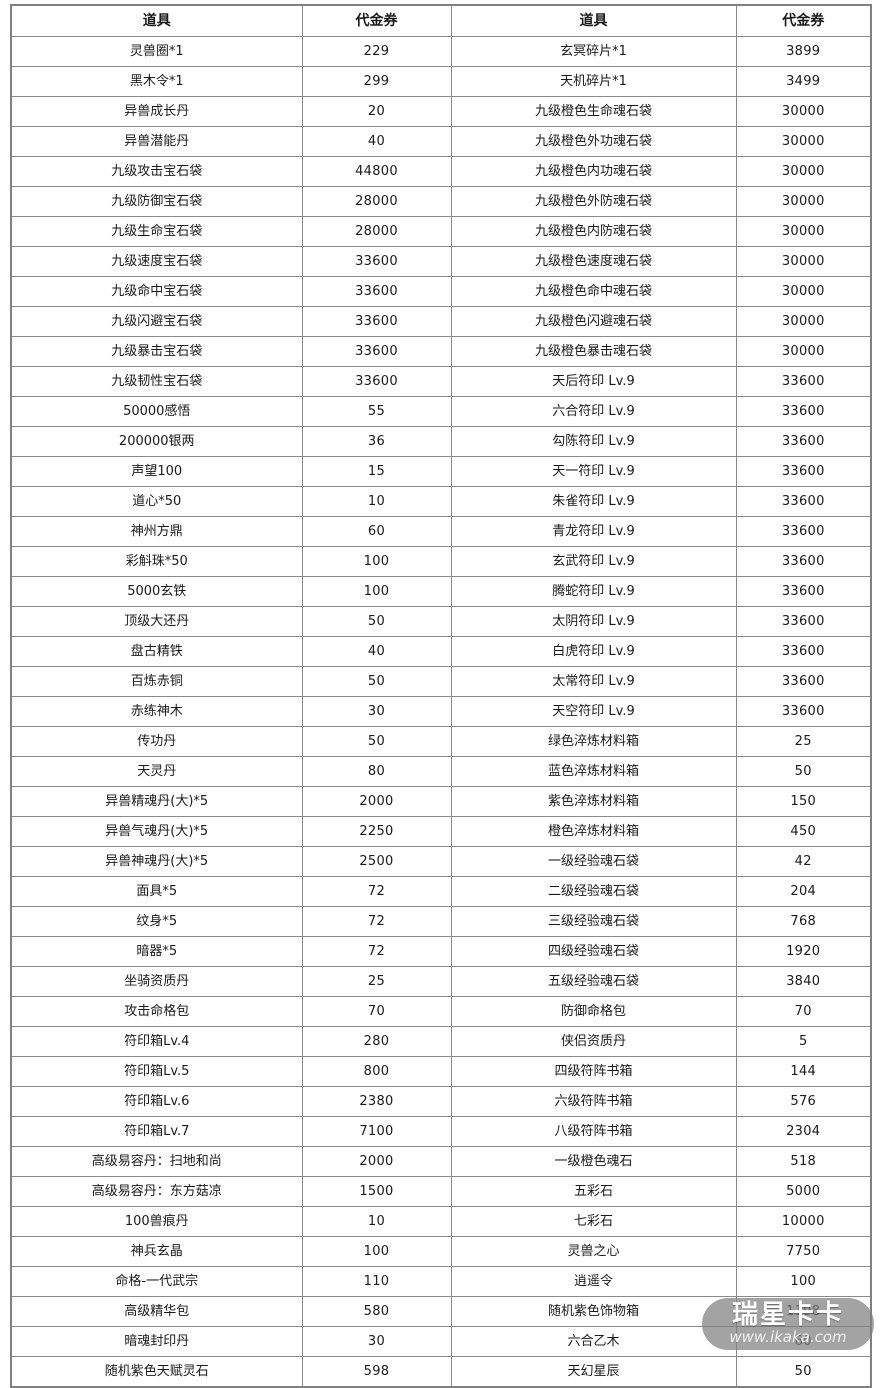 The image size is (880, 1388). What do you see at coordinates (156, 351) in the screenshot?
I see `item-name-left: 九级暴击宝石袋` at bounding box center [156, 351].